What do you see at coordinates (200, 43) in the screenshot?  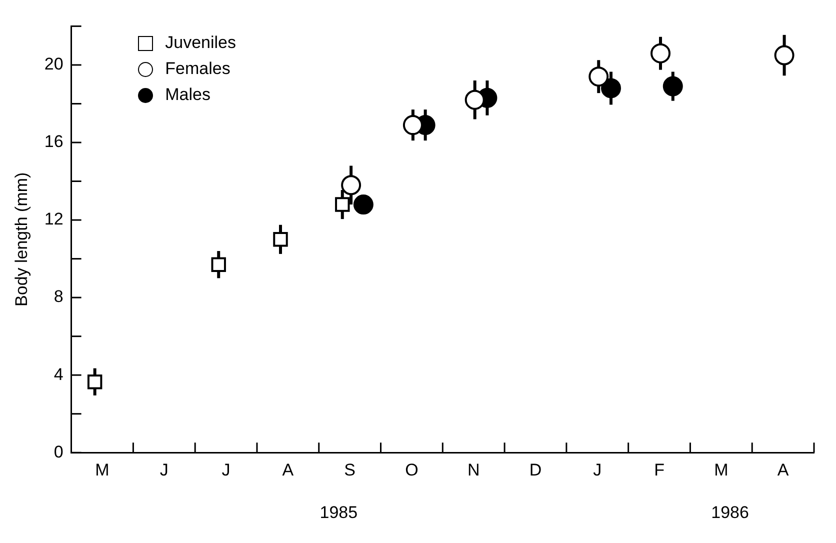 I see `legend-label: Juveniles` at bounding box center [200, 43].